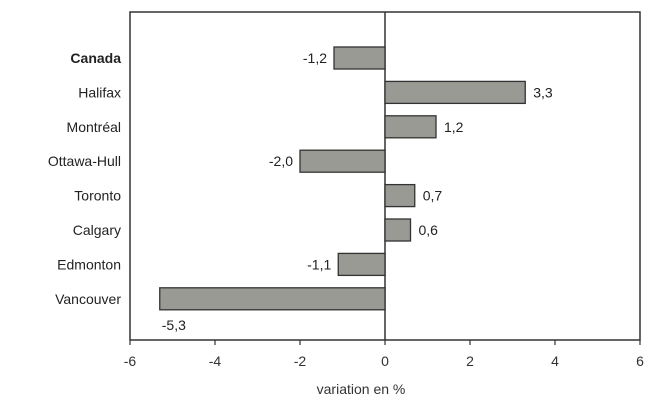 This screenshot has width=649, height=400. I want to click on bar-canada, so click(359, 58).